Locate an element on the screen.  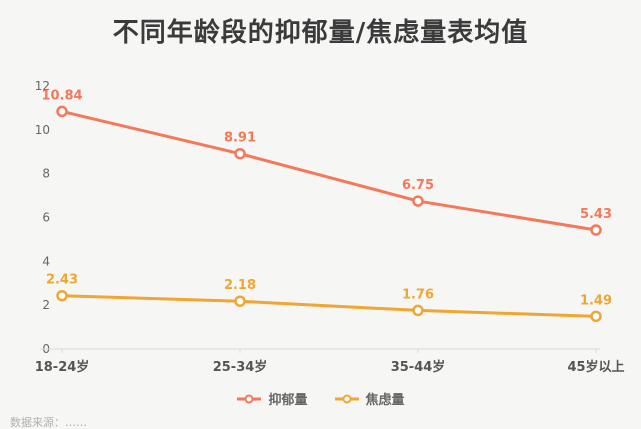
legend-item: 抑郁量 is located at coordinates (272, 398).